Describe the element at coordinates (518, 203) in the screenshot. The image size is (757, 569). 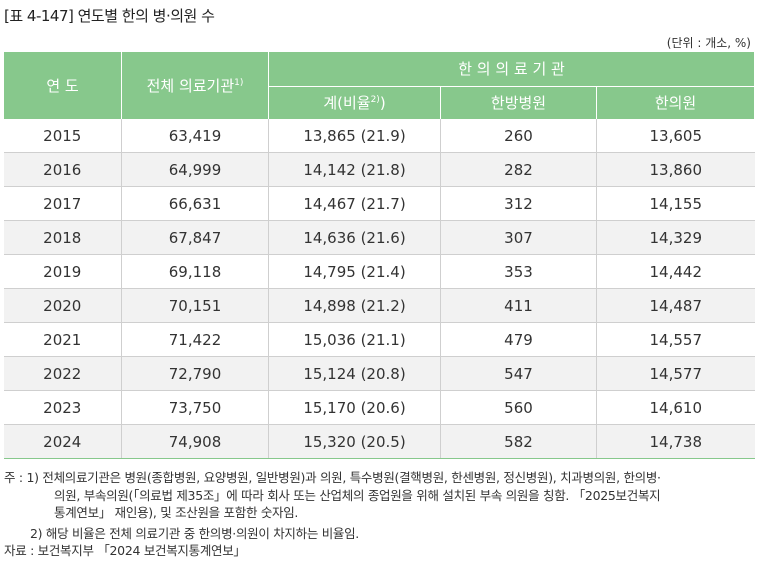
I see `cell-hospital: 312` at that location.